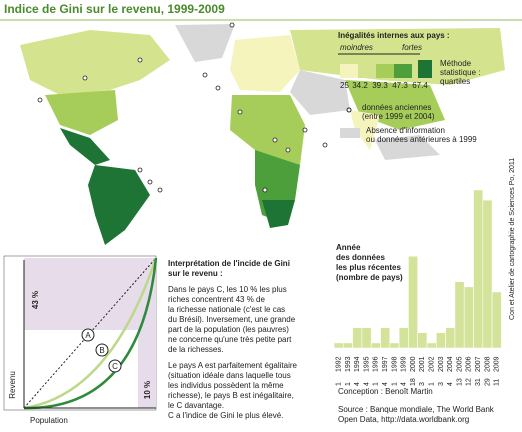  I want to click on year-label: 1996, so click(376, 364).